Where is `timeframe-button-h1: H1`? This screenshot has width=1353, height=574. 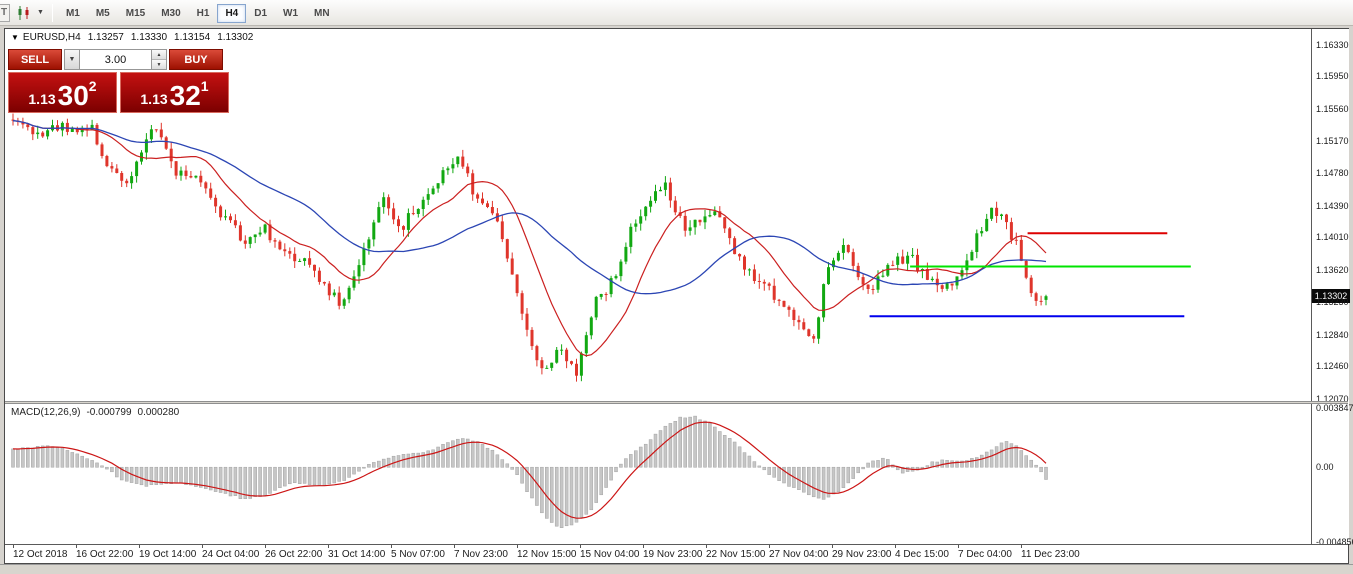 timeframe-button-h1: H1 is located at coordinates (203, 13).